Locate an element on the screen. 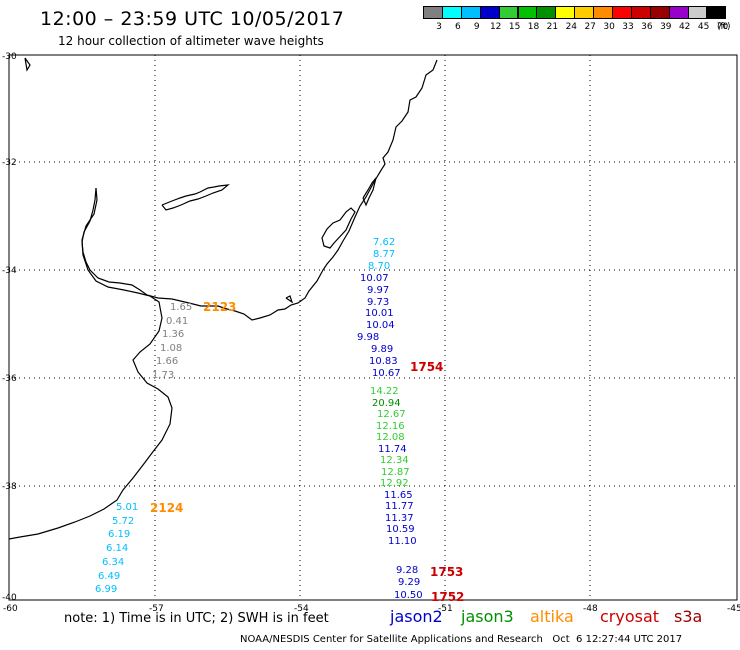 The width and height of the screenshot is (740, 650). swh-value: 9.73 is located at coordinates (378, 302).